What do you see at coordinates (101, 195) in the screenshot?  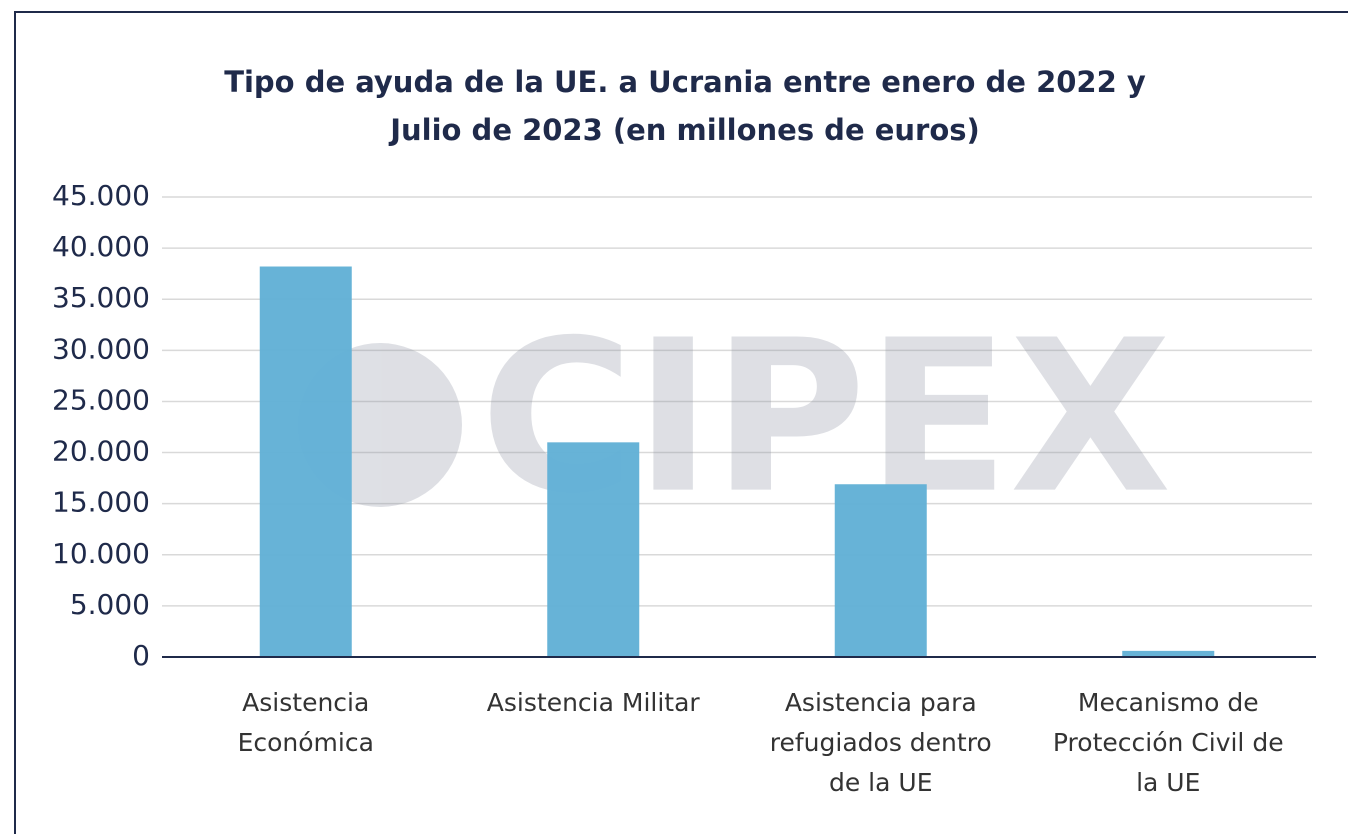 I see `y-tick-label: 45.000` at bounding box center [101, 195].